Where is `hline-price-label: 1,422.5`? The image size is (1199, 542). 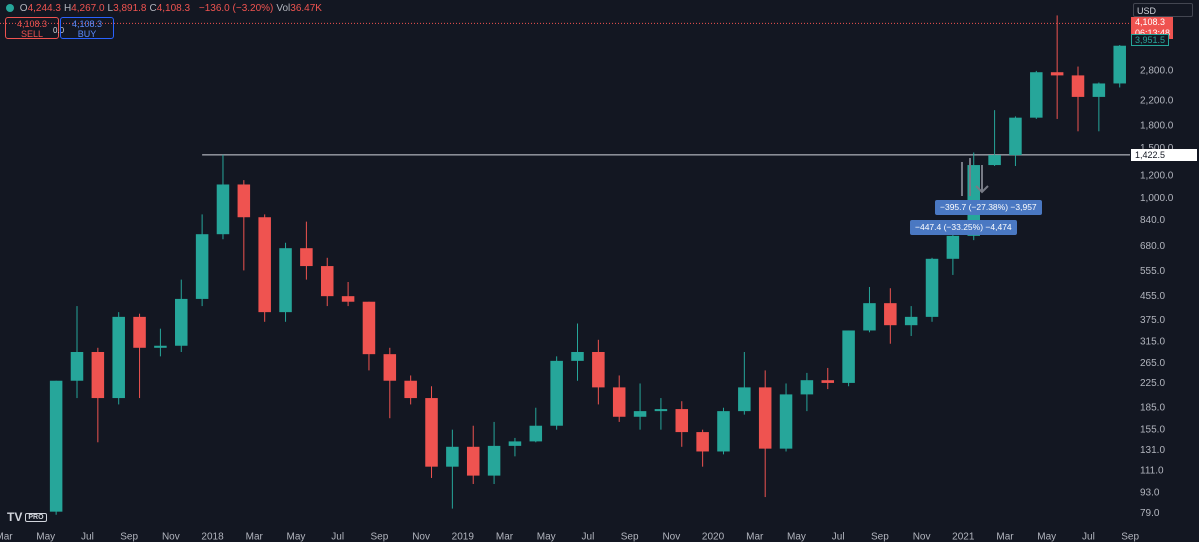
hline-price-label: 1,422.5 is located at coordinates (1164, 154).